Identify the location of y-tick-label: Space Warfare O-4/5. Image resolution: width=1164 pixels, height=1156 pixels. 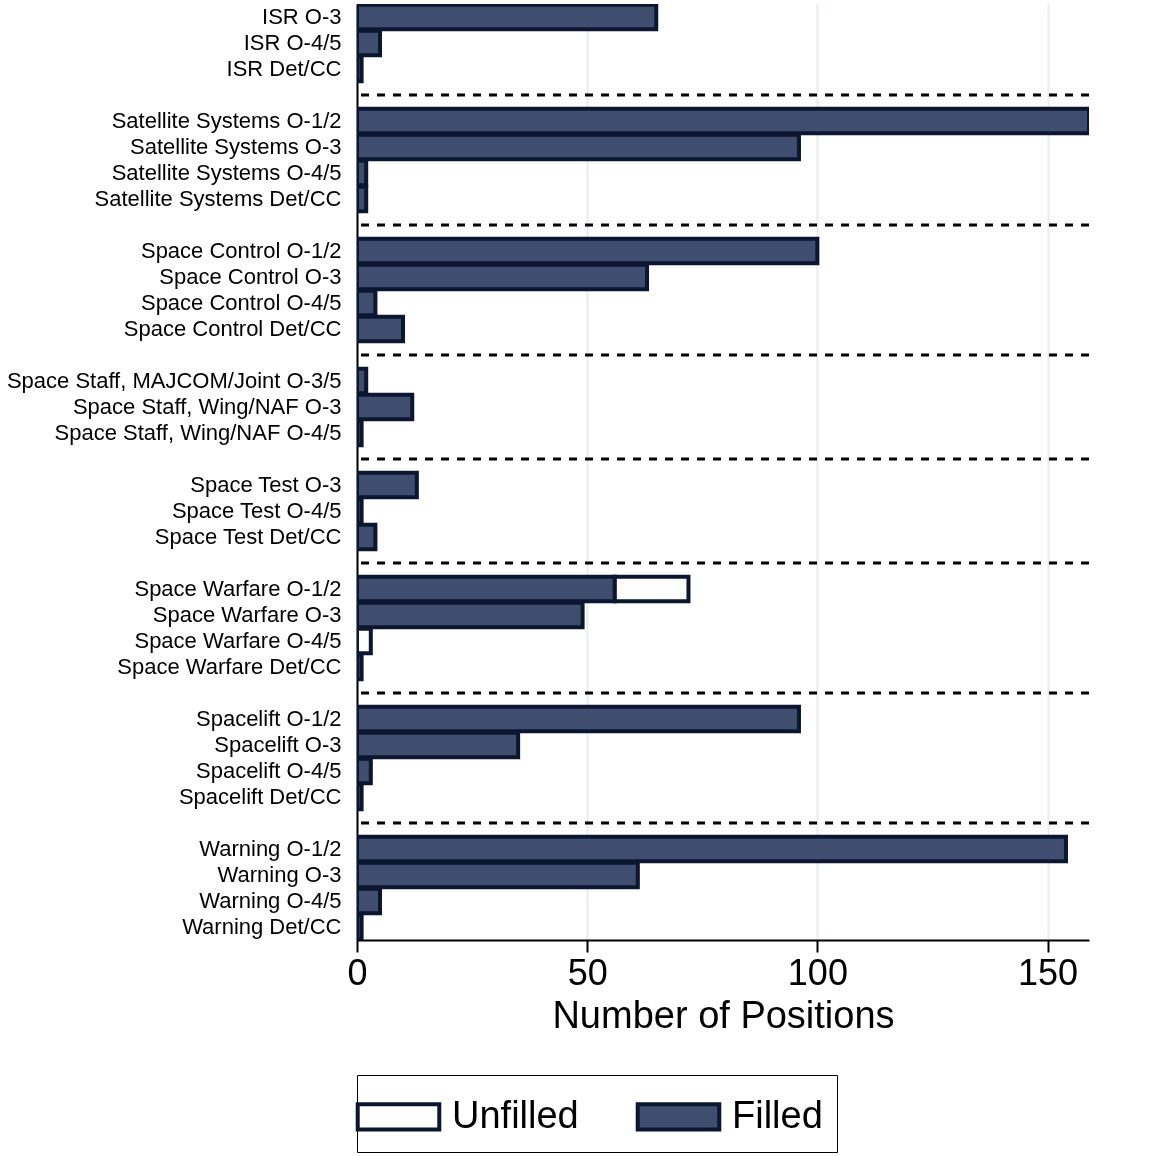
(238, 640).